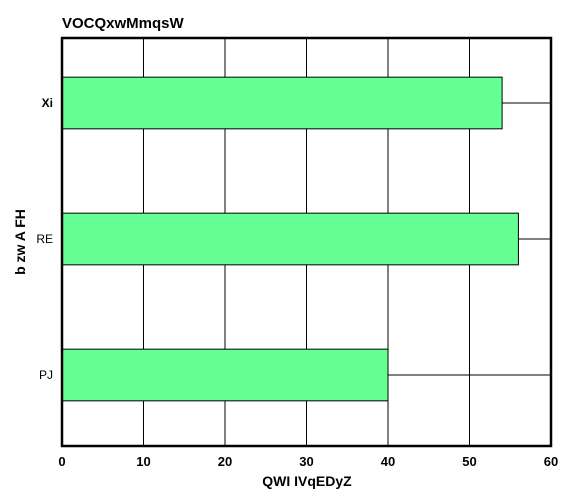  What do you see at coordinates (123, 23) in the screenshot?
I see `chart-title: VOCQxwMmqsW` at bounding box center [123, 23].